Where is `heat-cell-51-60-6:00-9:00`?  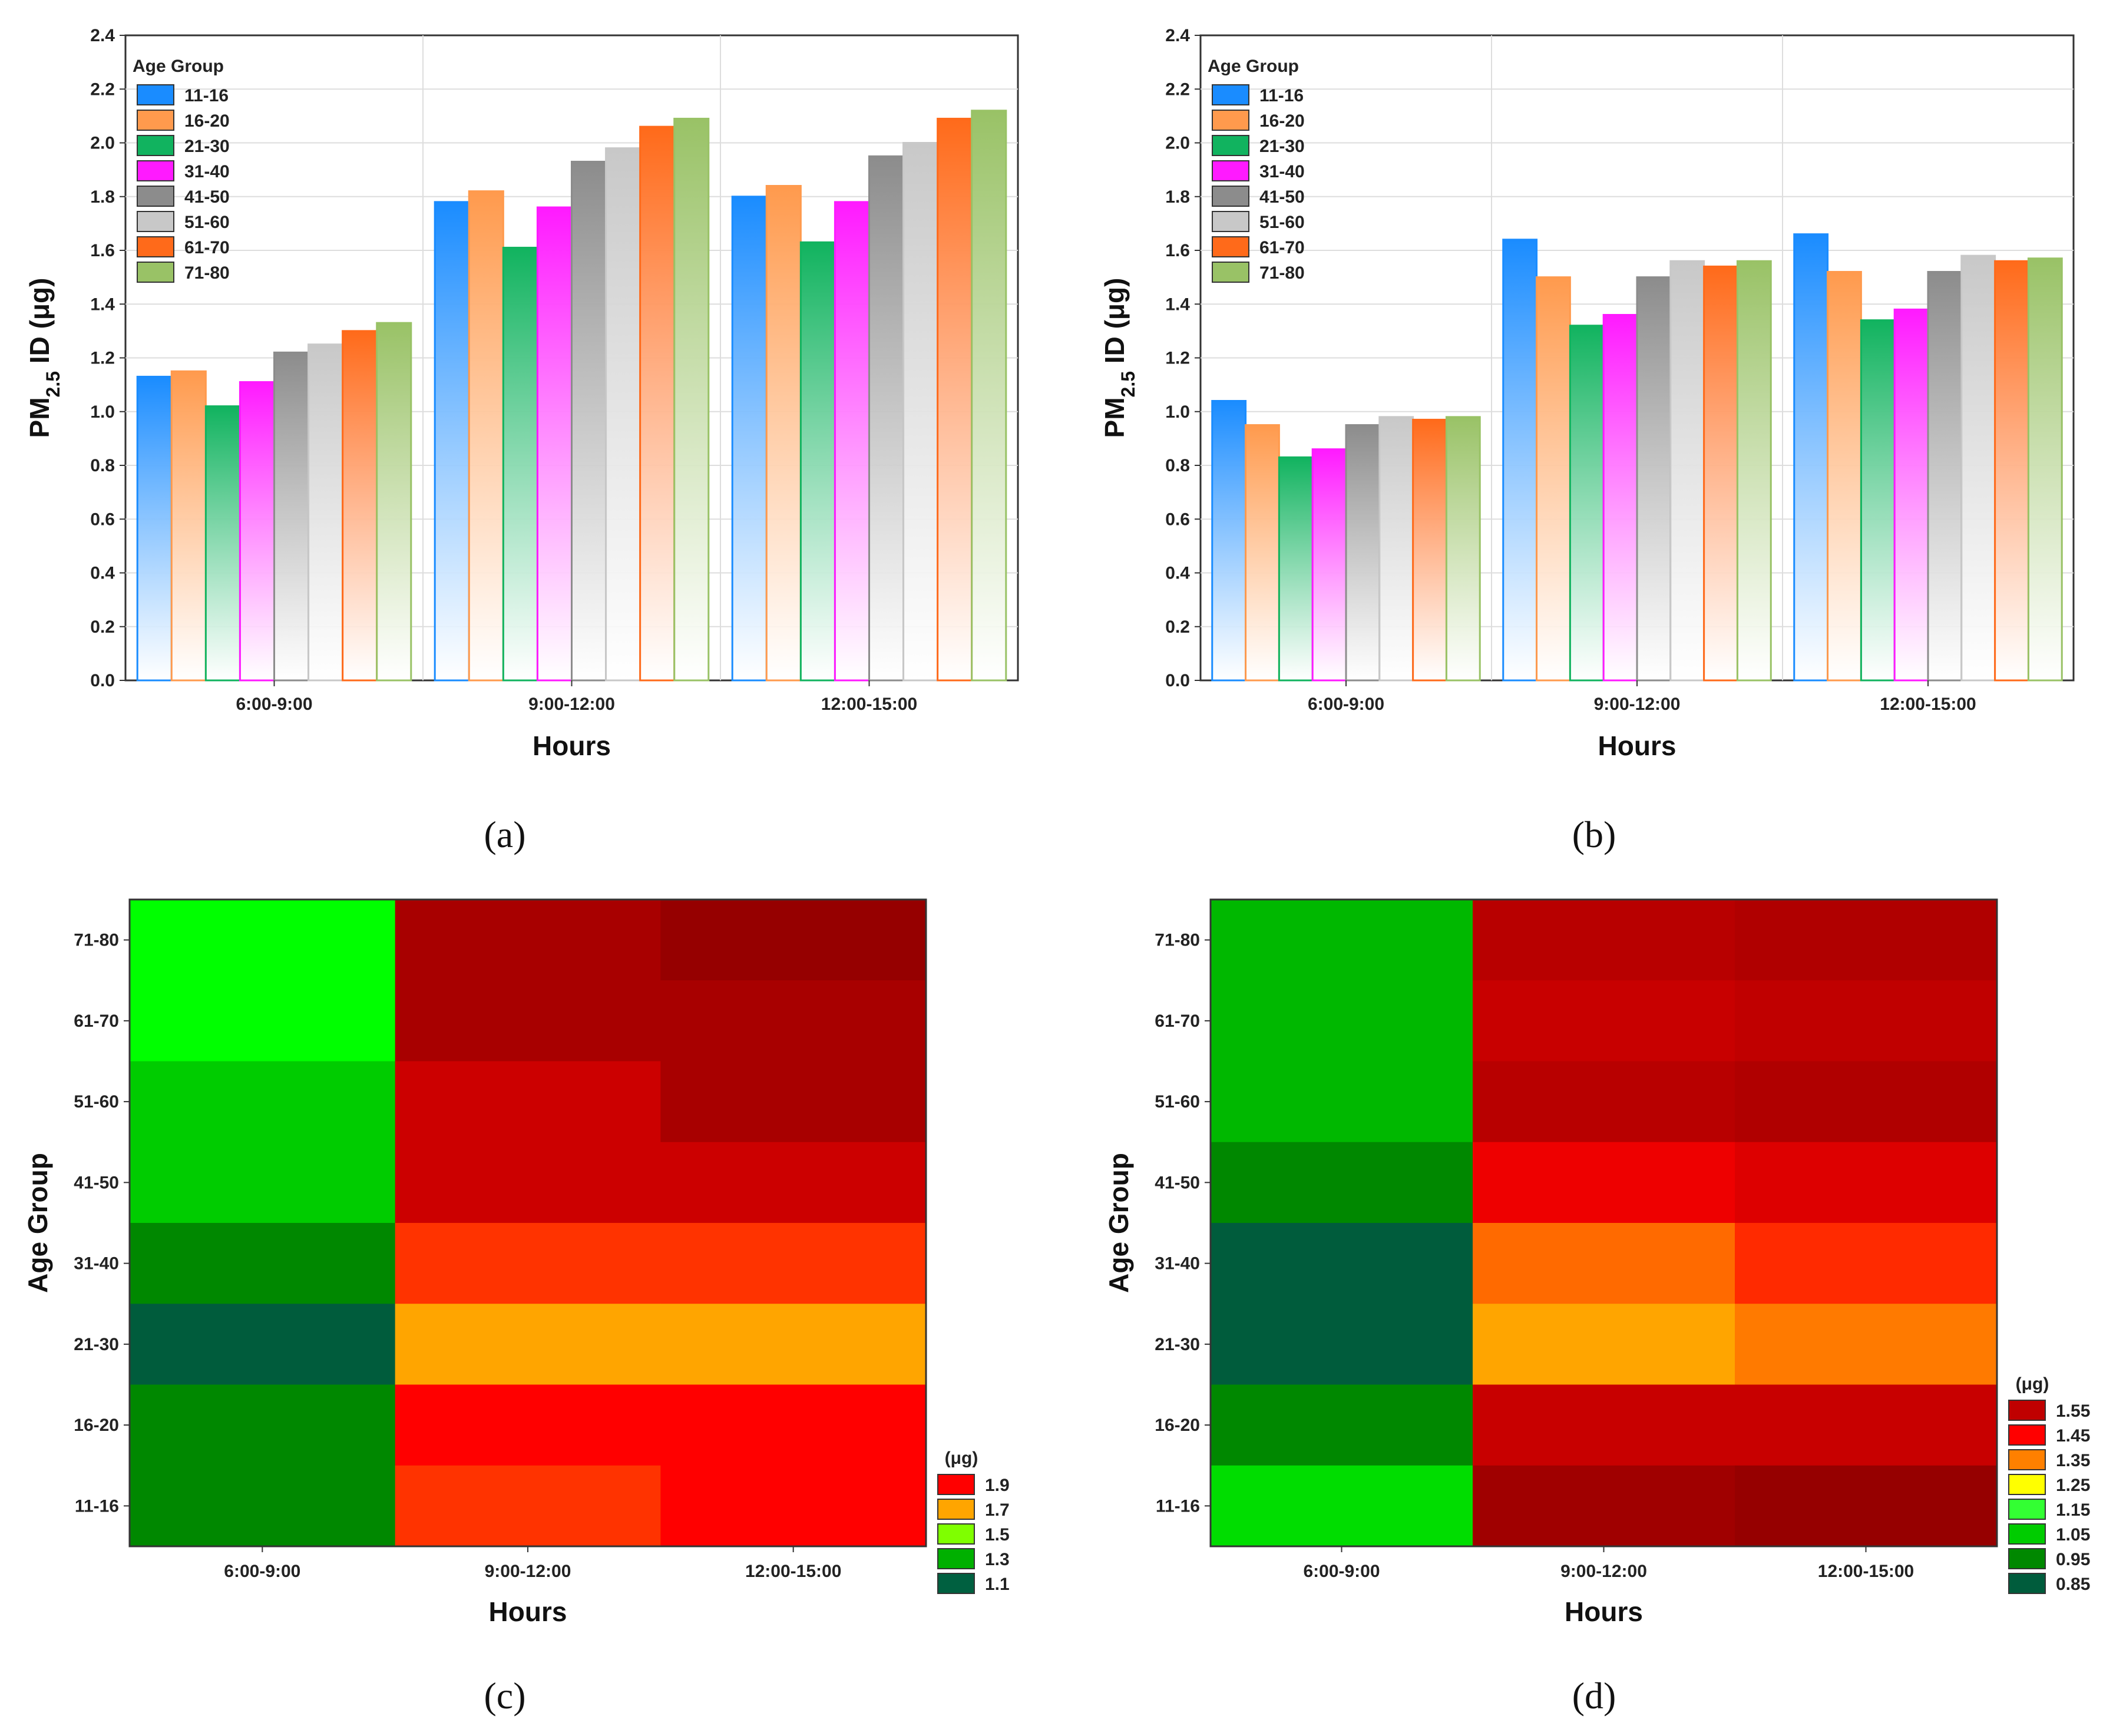
heat-cell-51-60-6:00-9:00 is located at coordinates (1342, 1102).